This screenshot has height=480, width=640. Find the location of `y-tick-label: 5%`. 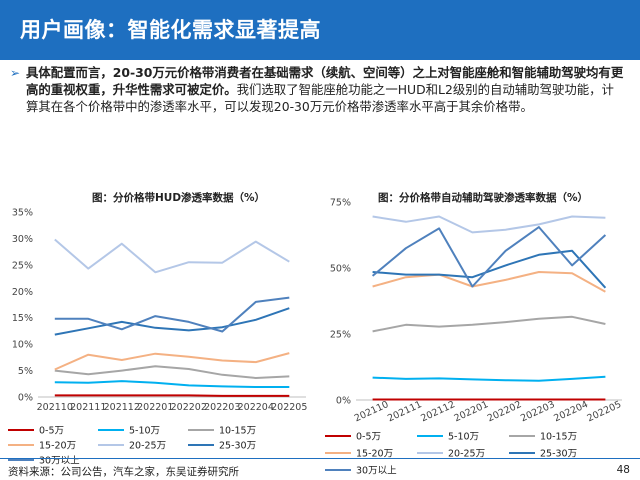

y-tick-label: 5% is located at coordinates (25, 371).